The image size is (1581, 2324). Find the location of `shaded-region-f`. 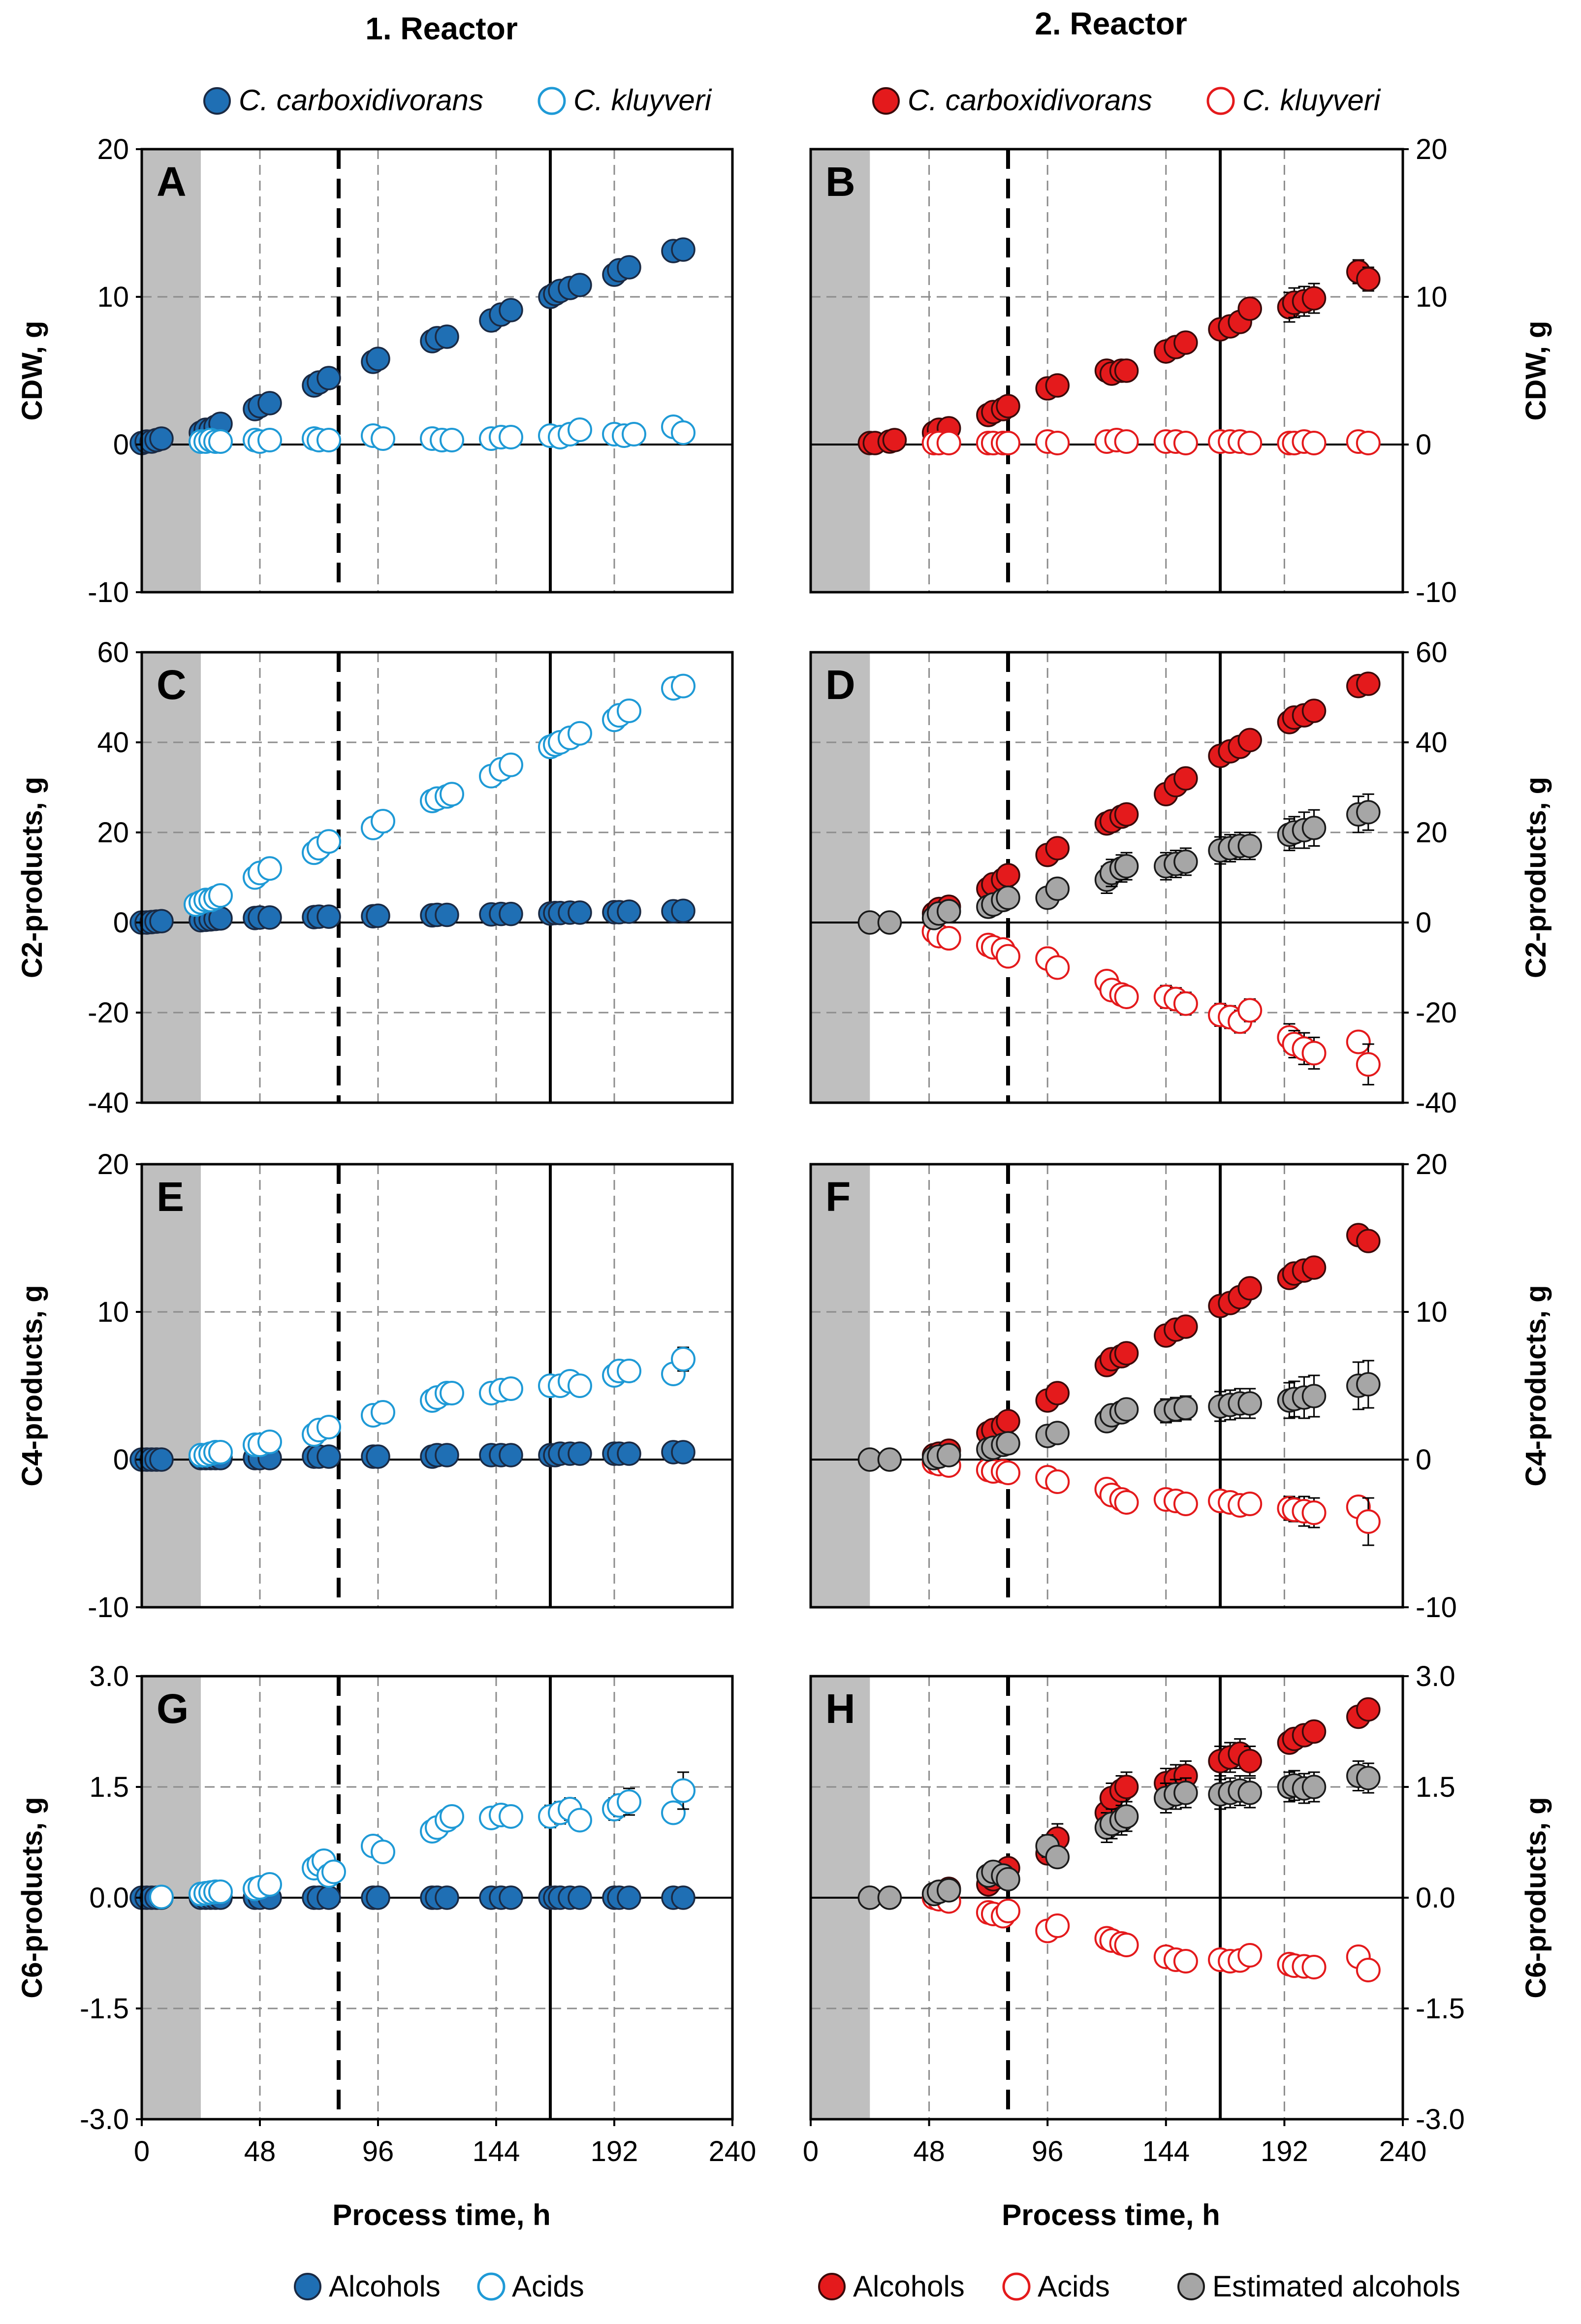

shaded-region-f is located at coordinates (841, 1385).